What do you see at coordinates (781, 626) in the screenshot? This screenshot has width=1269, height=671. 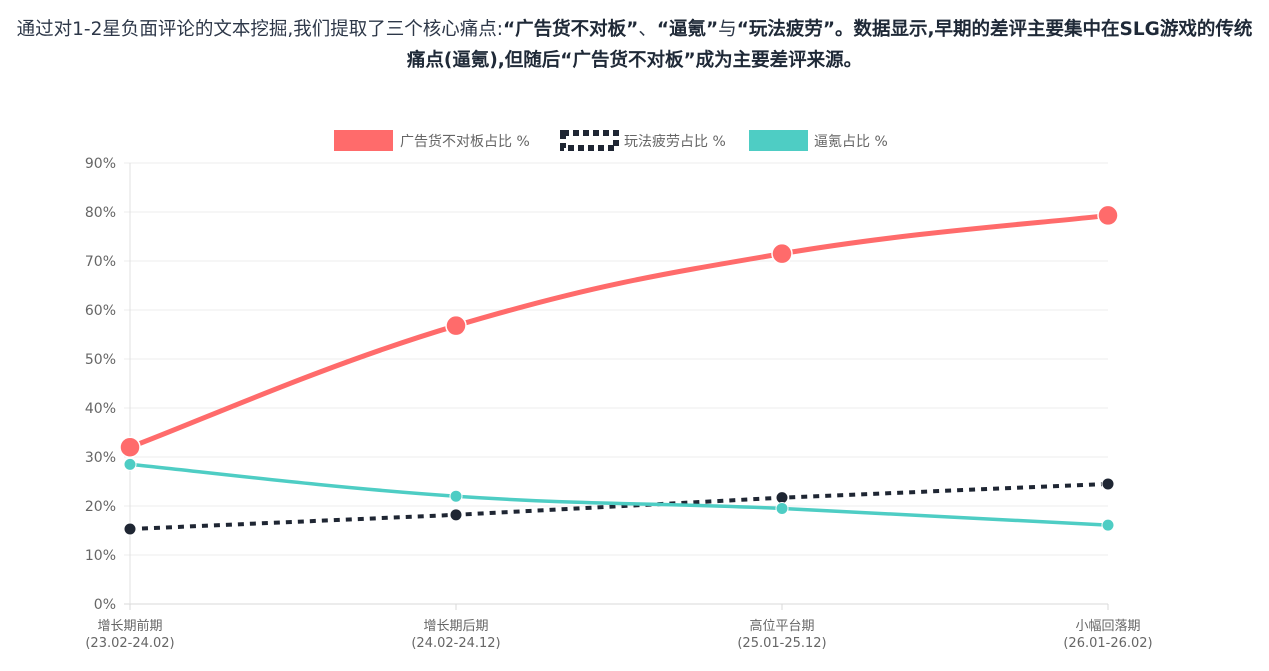 I see `x-tick-label-line: 高位平台期` at bounding box center [781, 626].